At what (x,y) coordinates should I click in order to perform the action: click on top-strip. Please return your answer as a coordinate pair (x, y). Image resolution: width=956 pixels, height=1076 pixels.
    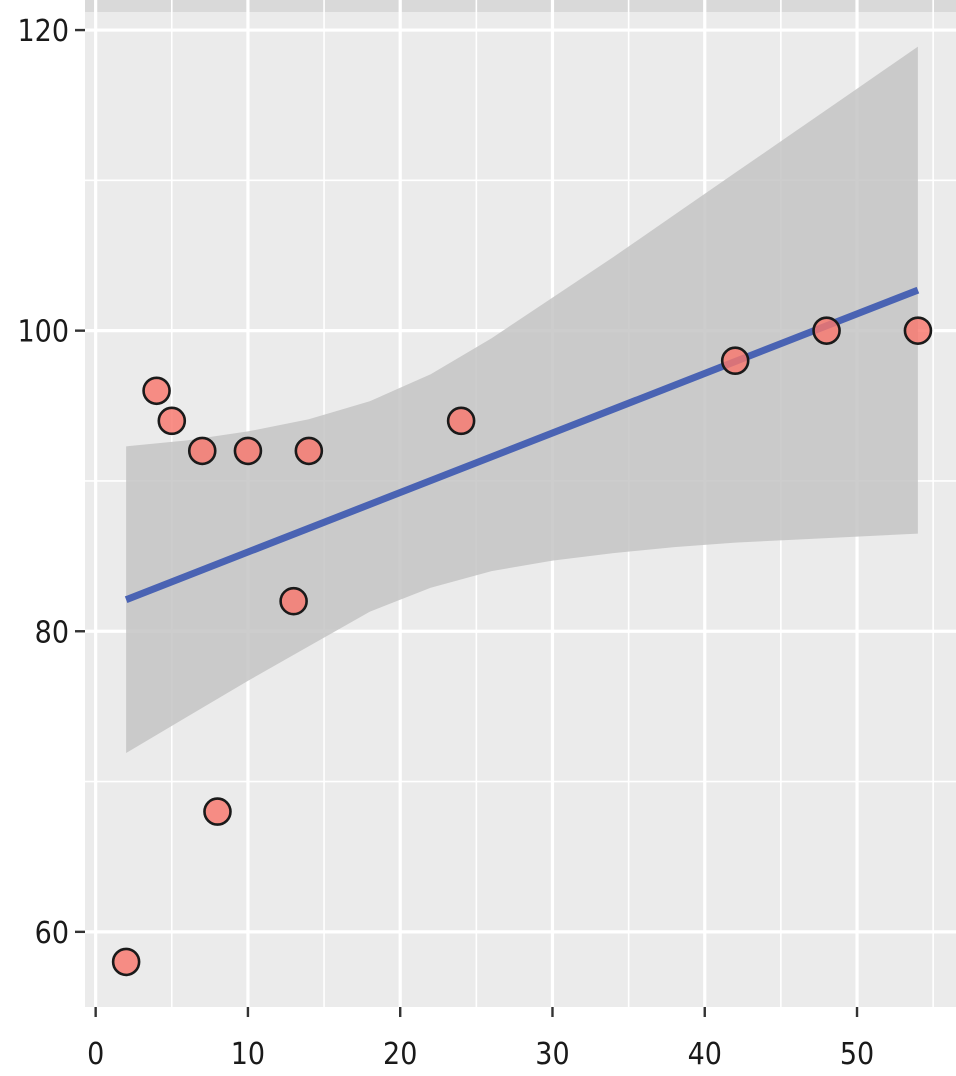
    Looking at the image, I should click on (520, 6).